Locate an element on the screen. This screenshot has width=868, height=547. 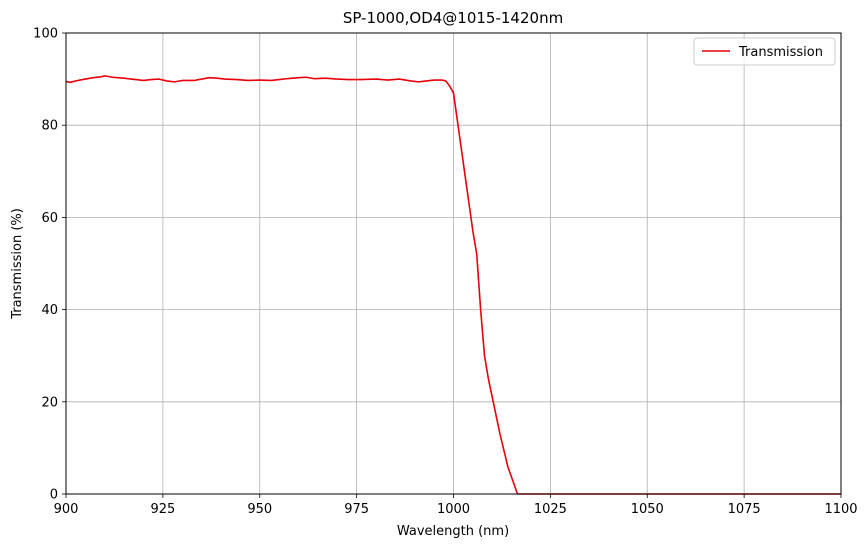
x-tick-label: 1000 is located at coordinates (453, 509).